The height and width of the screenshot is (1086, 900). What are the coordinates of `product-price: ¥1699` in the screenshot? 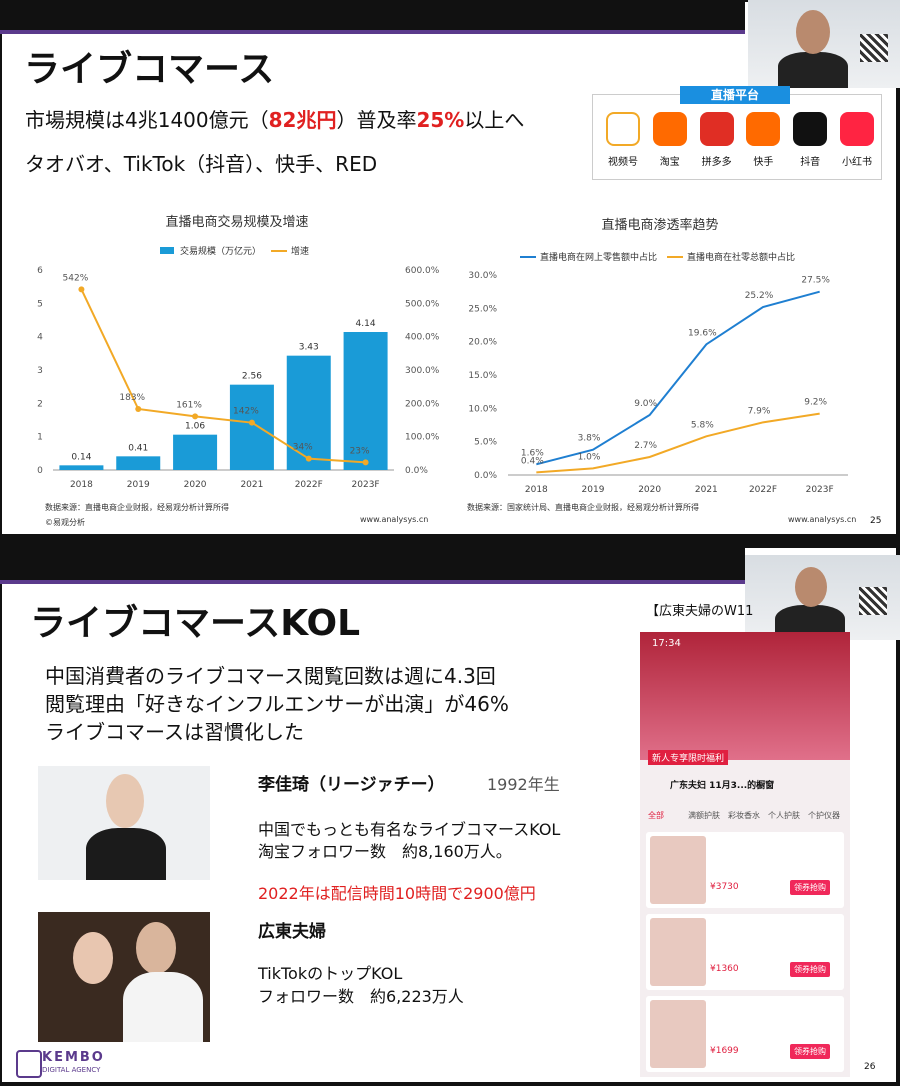 It's located at (724, 1051).